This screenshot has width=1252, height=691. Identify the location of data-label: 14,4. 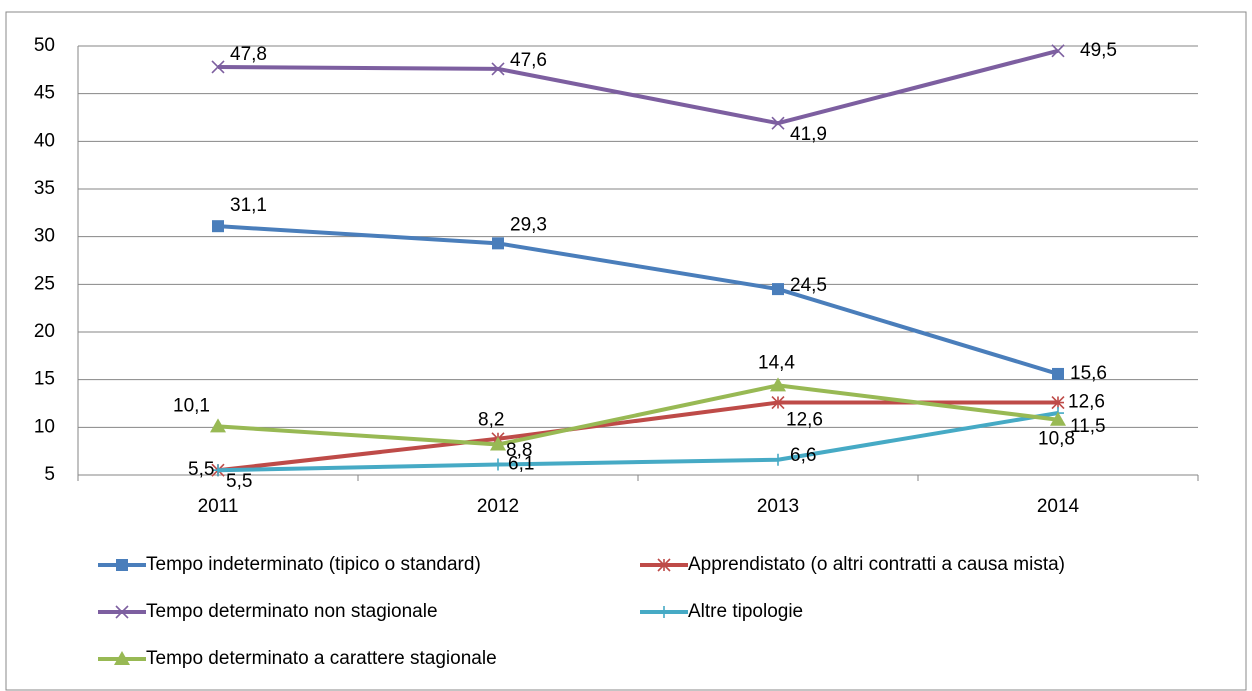
(776, 362).